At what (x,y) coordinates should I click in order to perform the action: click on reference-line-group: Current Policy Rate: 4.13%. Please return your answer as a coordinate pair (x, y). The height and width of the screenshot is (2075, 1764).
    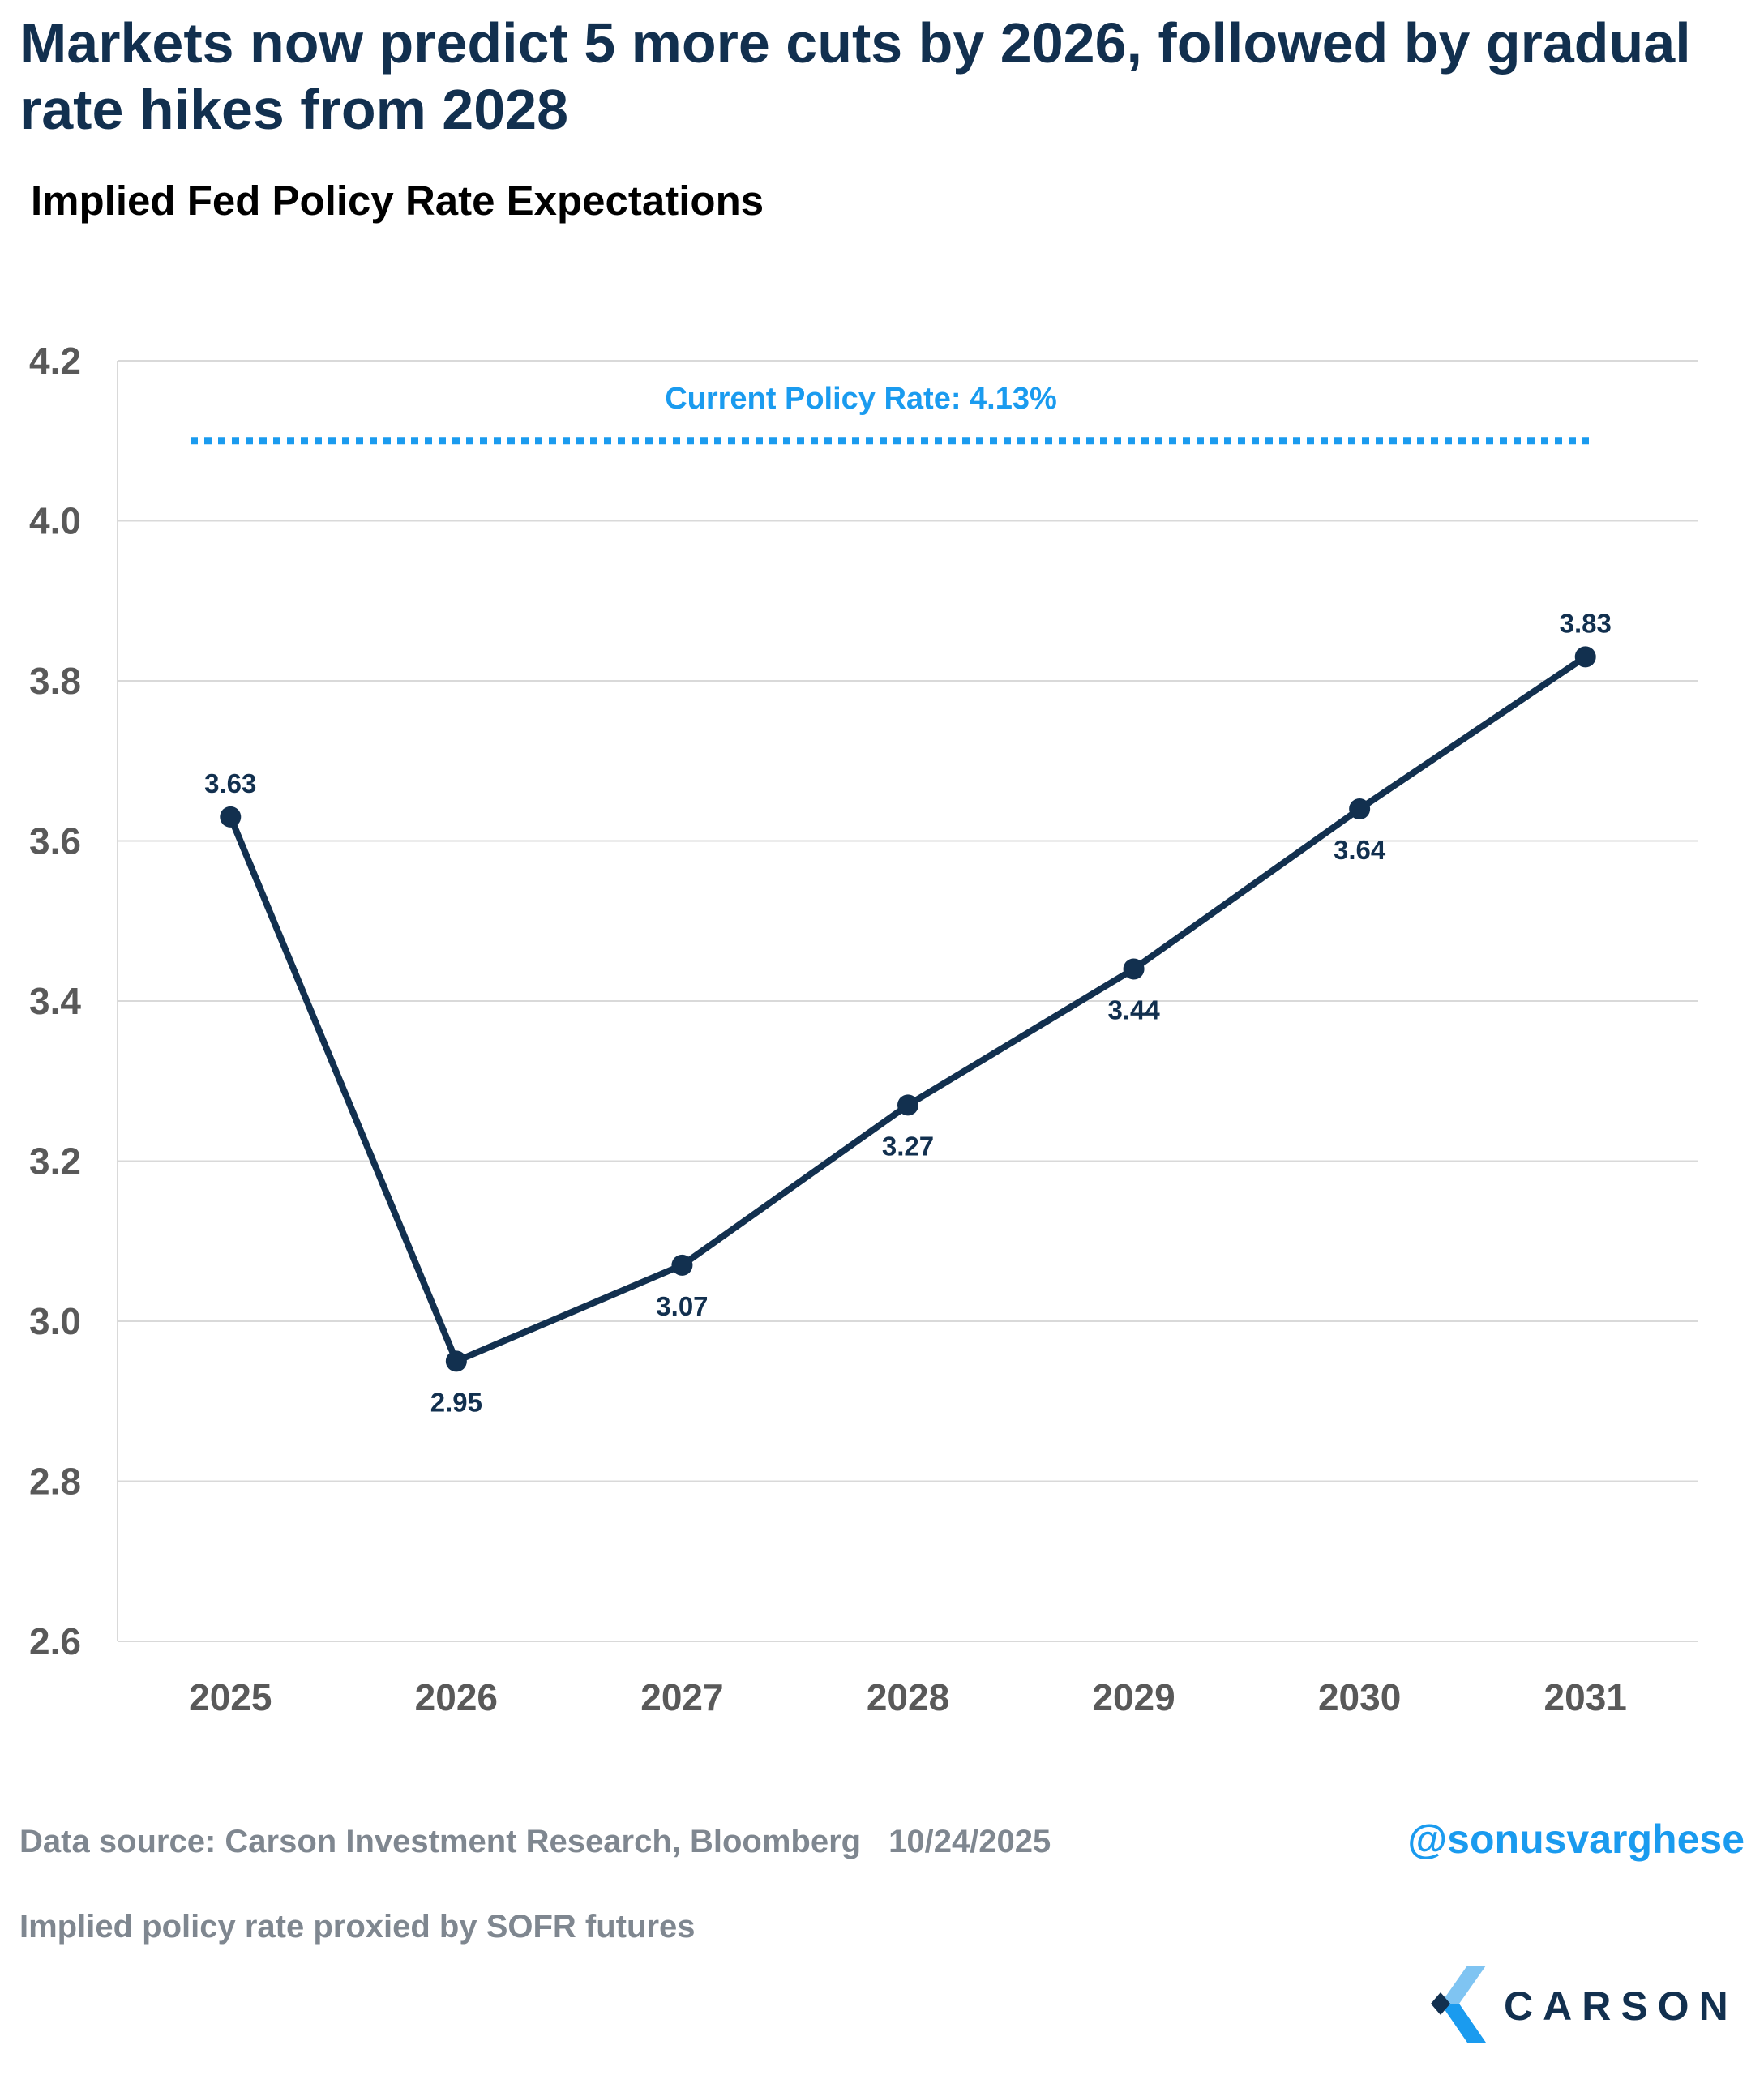
    Looking at the image, I should click on (890, 414).